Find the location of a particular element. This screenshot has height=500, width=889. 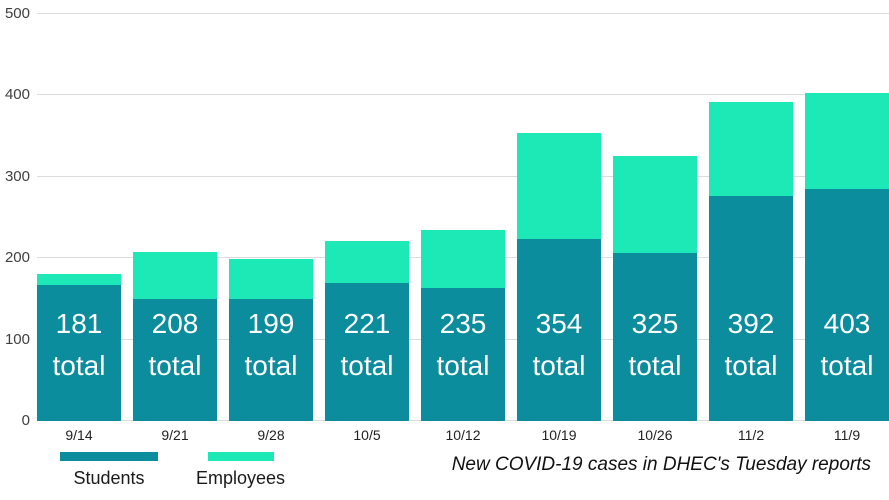

legend-item-employees: Employees is located at coordinates (240, 470).